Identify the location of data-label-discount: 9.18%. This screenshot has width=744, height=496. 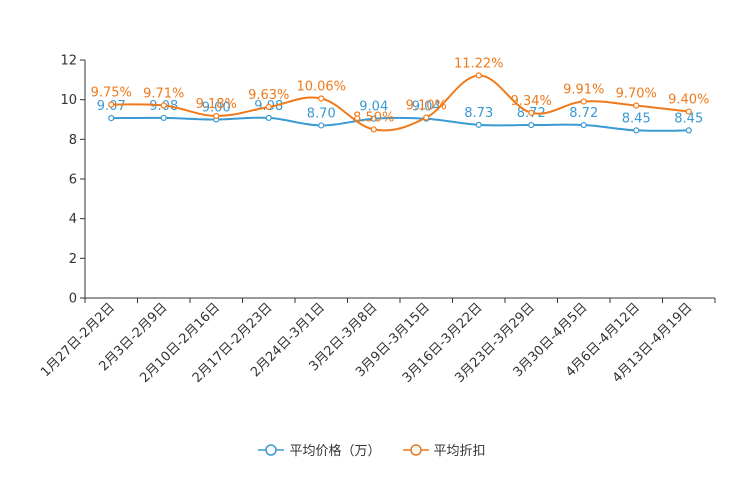
(216, 104).